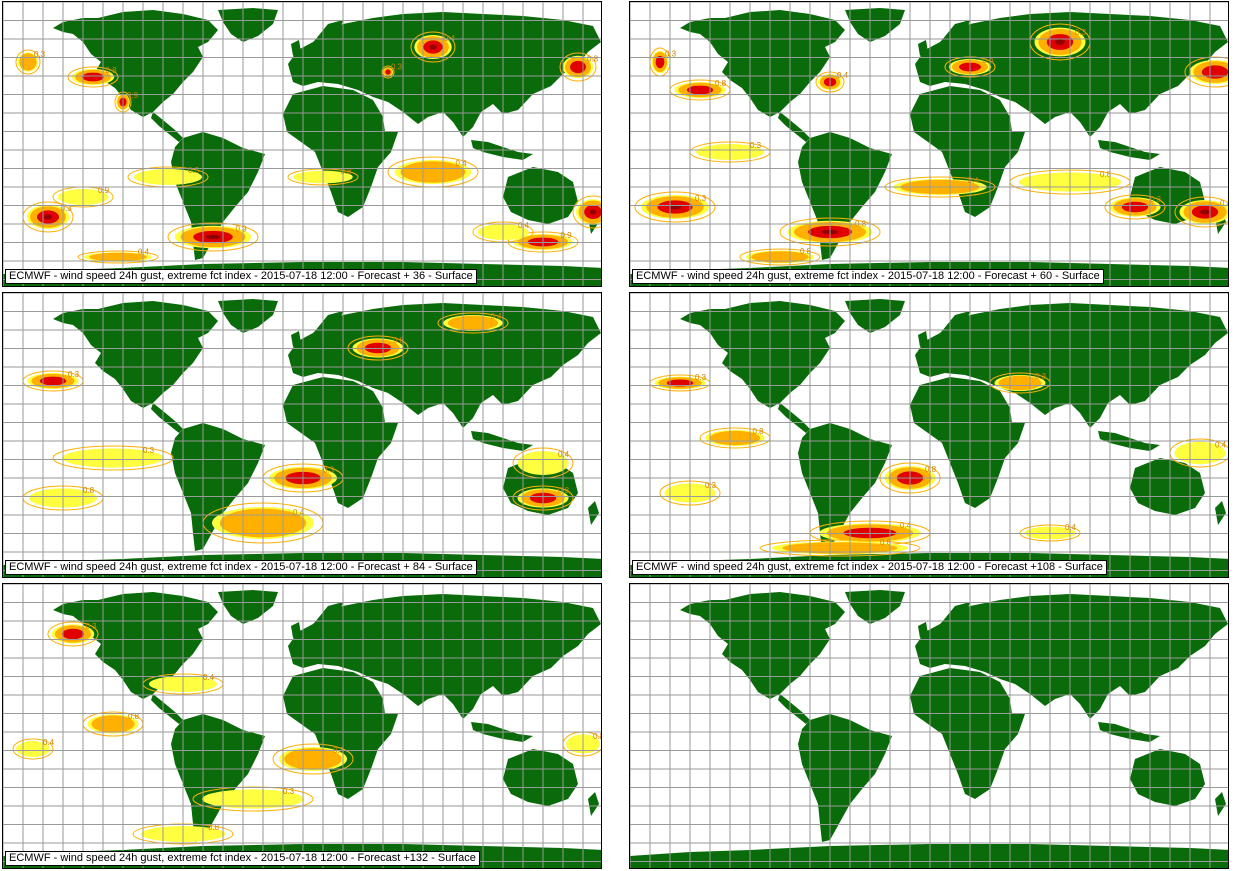 This screenshot has height=871, width=1251. Describe the element at coordinates (938, 464) in the screenshot. I see `contour-layer` at that location.